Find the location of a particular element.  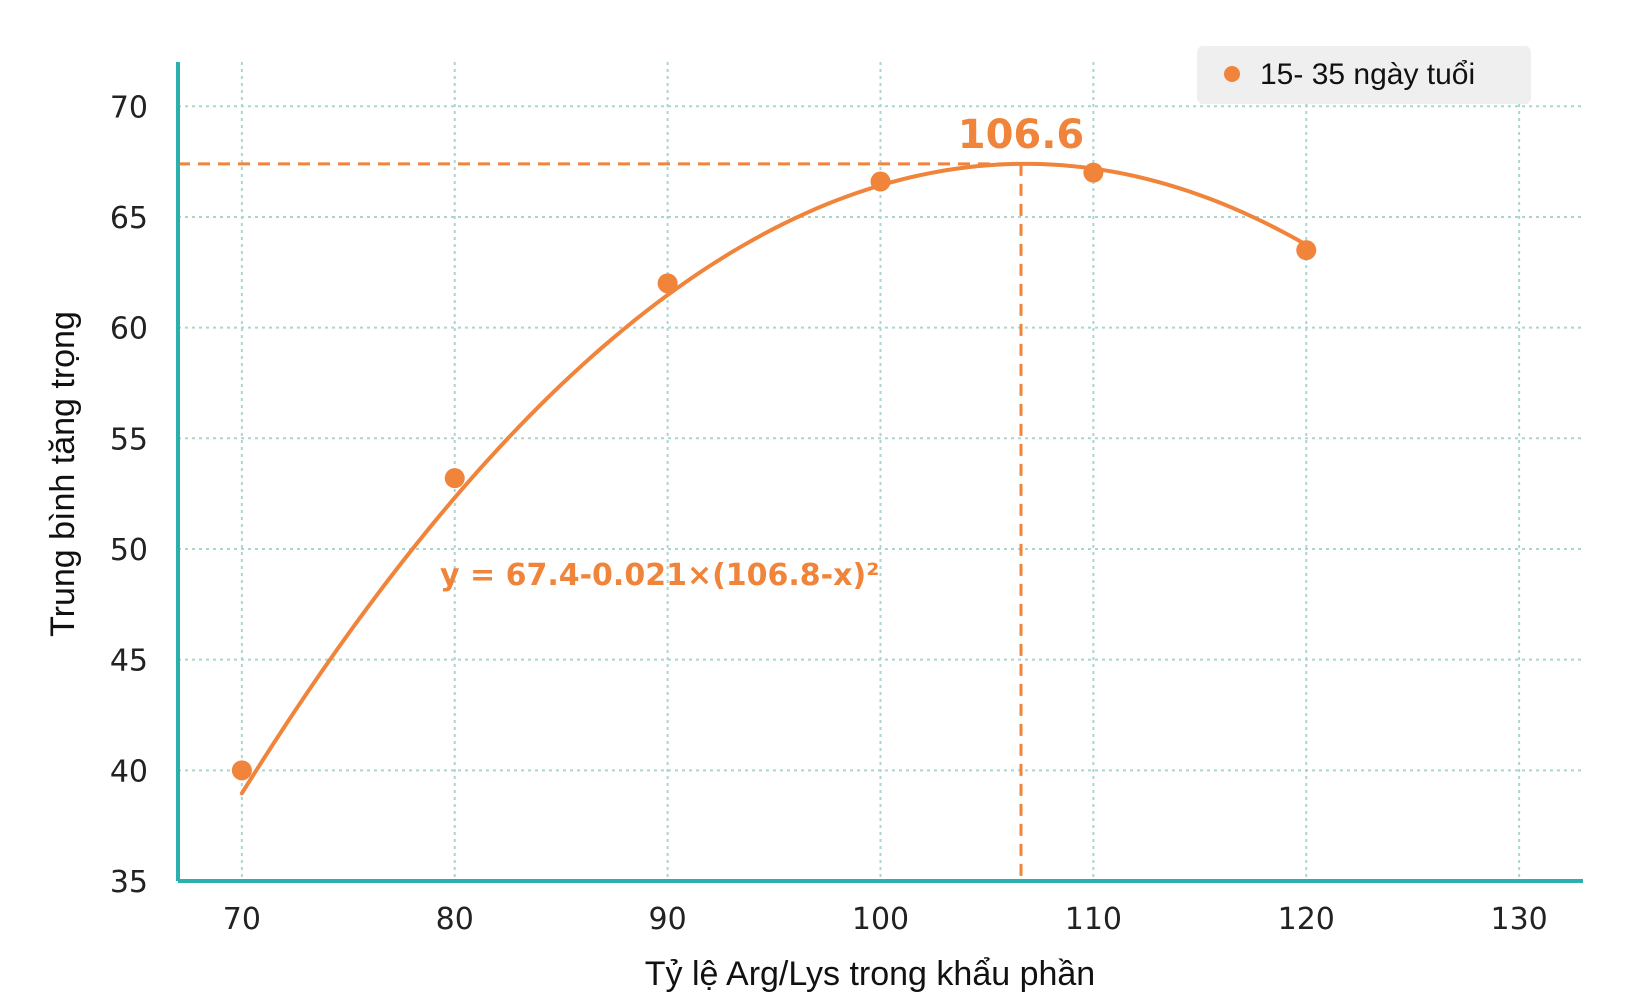

y-tick-label: 40 is located at coordinates (129, 771).